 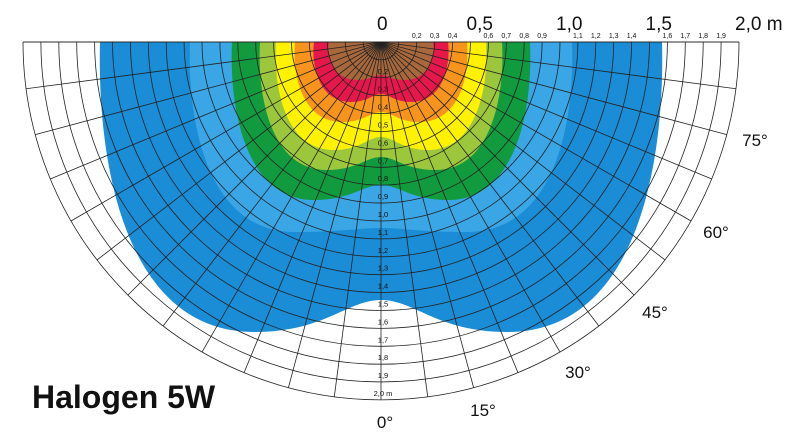 What do you see at coordinates (453, 36) in the screenshot?
I see `distance-minor-label: 0,4` at bounding box center [453, 36].